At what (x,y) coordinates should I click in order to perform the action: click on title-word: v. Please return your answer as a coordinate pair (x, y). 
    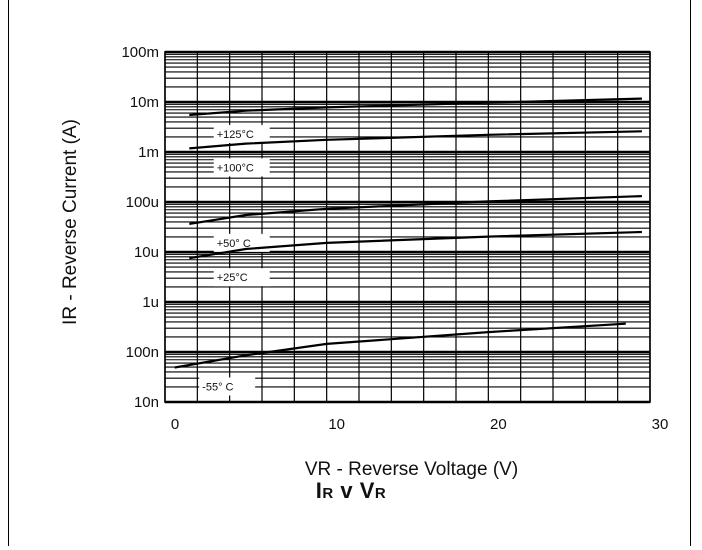
    Looking at the image, I should click on (347, 490).